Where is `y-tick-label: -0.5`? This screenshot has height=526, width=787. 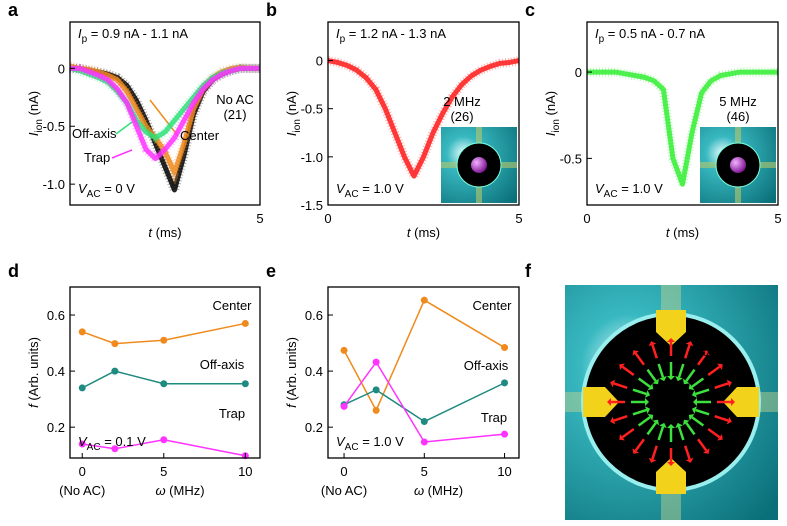 y-tick-label: -0.5 is located at coordinates (571, 158).